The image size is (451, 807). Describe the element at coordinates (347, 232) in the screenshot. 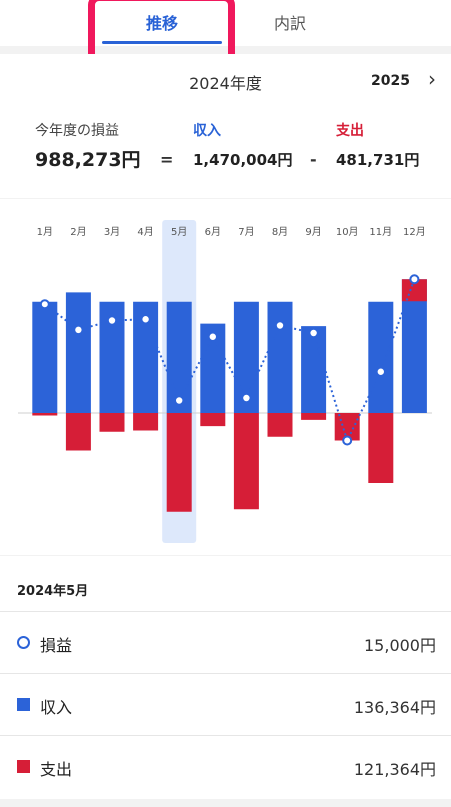

I see `month-label: 10月` at that location.